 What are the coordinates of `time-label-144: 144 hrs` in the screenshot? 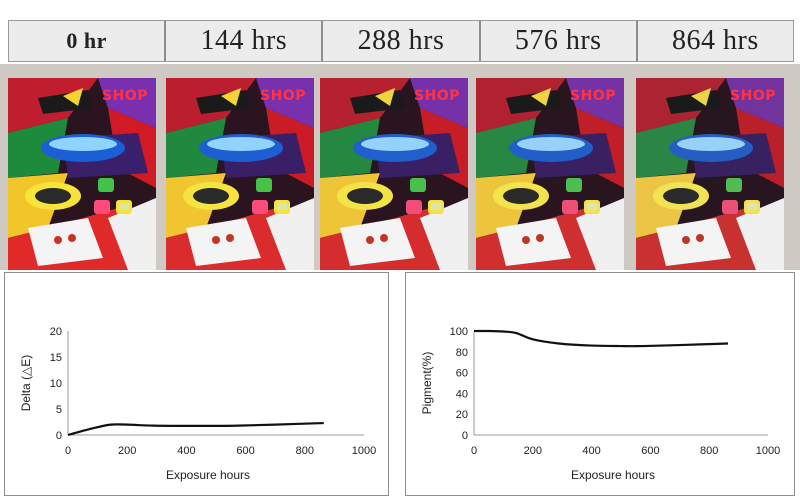 It's located at (245, 41).